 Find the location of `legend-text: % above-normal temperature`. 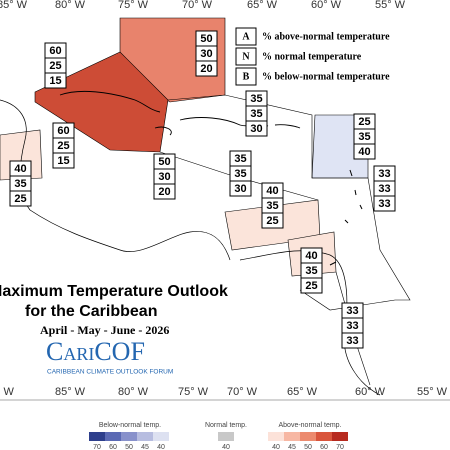

legend-text: % above-normal temperature is located at coordinates (326, 36).